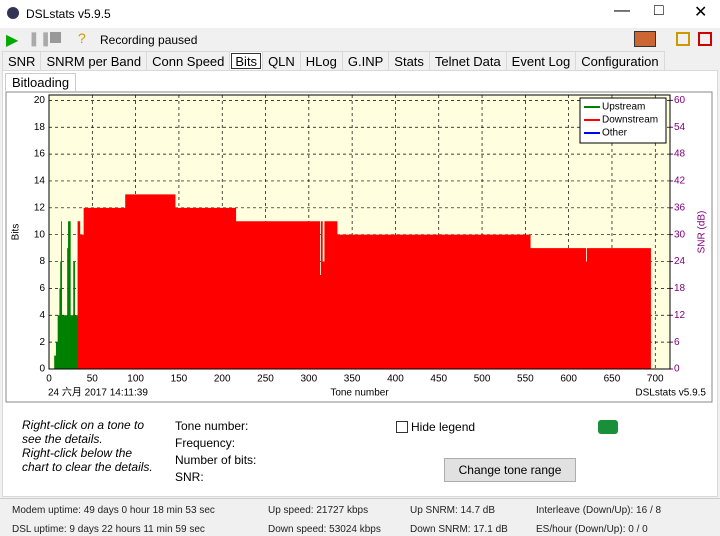  What do you see at coordinates (222, 379) in the screenshot?
I see `x-tick-label: 200` at bounding box center [222, 379].